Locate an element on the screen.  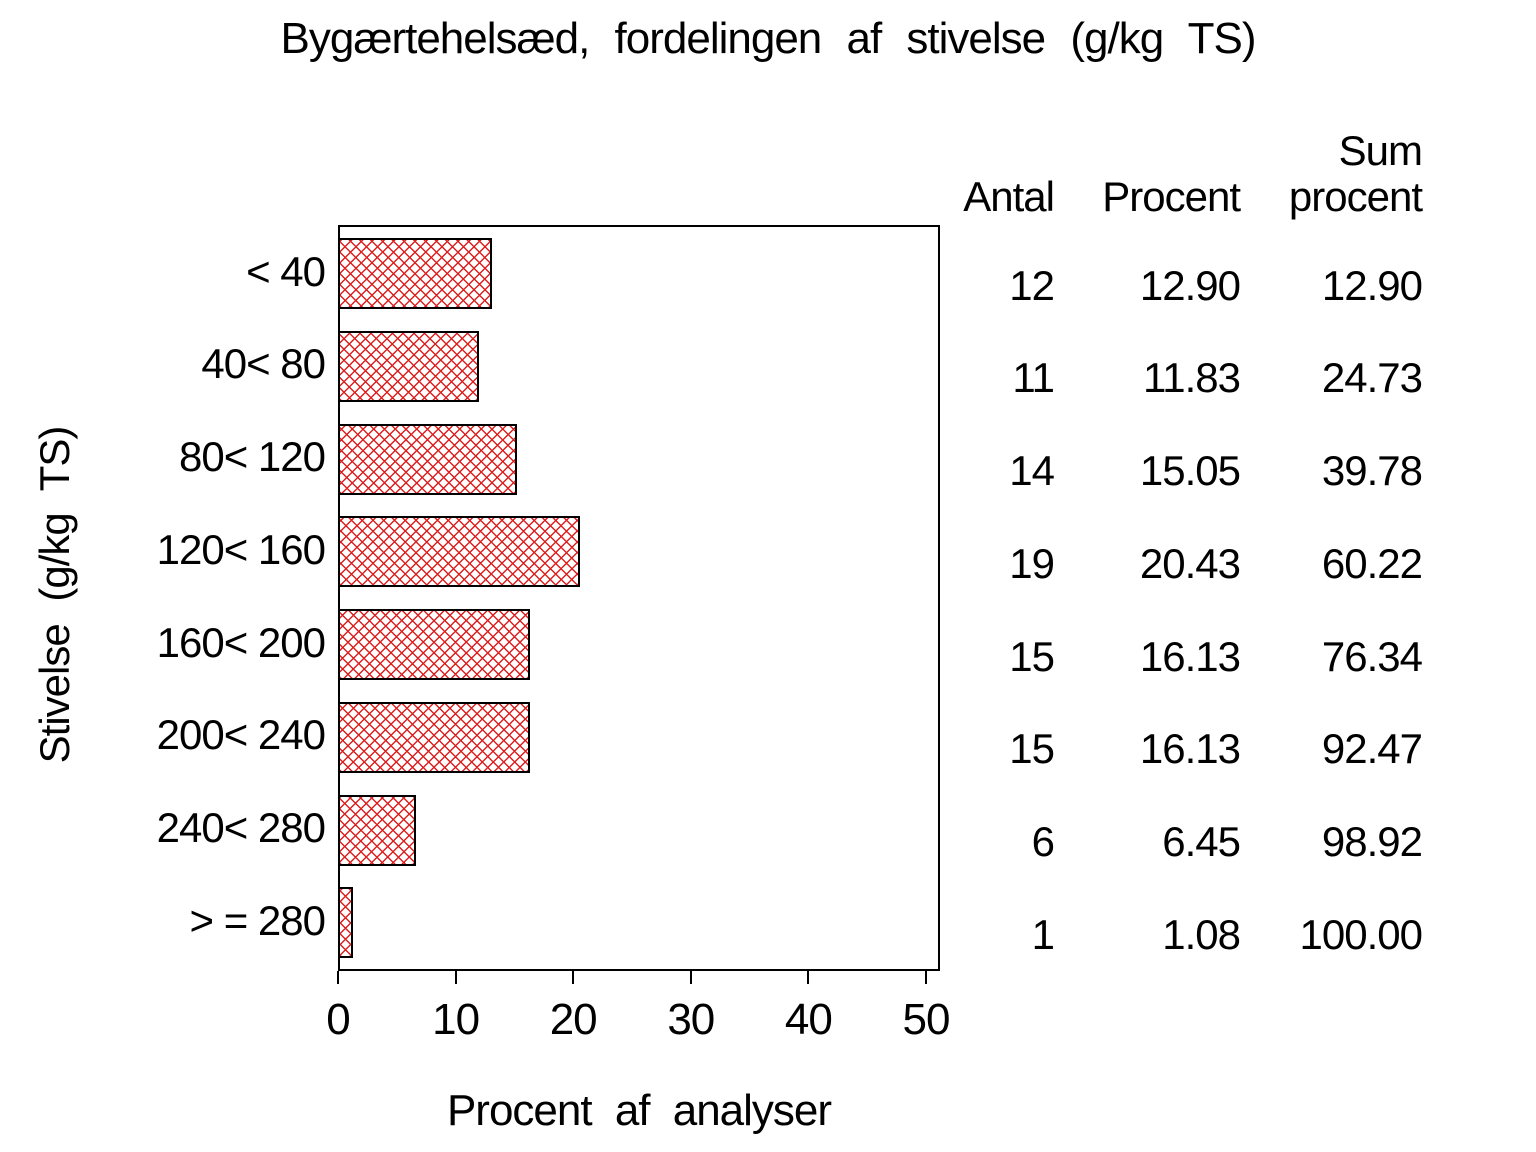
table-cell-antal: 1 is located at coordinates (1043, 934).